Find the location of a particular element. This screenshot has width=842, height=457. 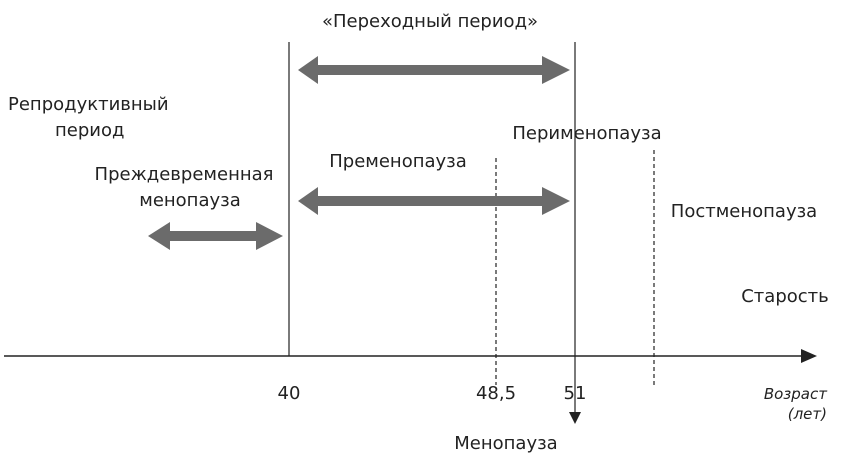

premenopause-arrow is located at coordinates (434, 201).